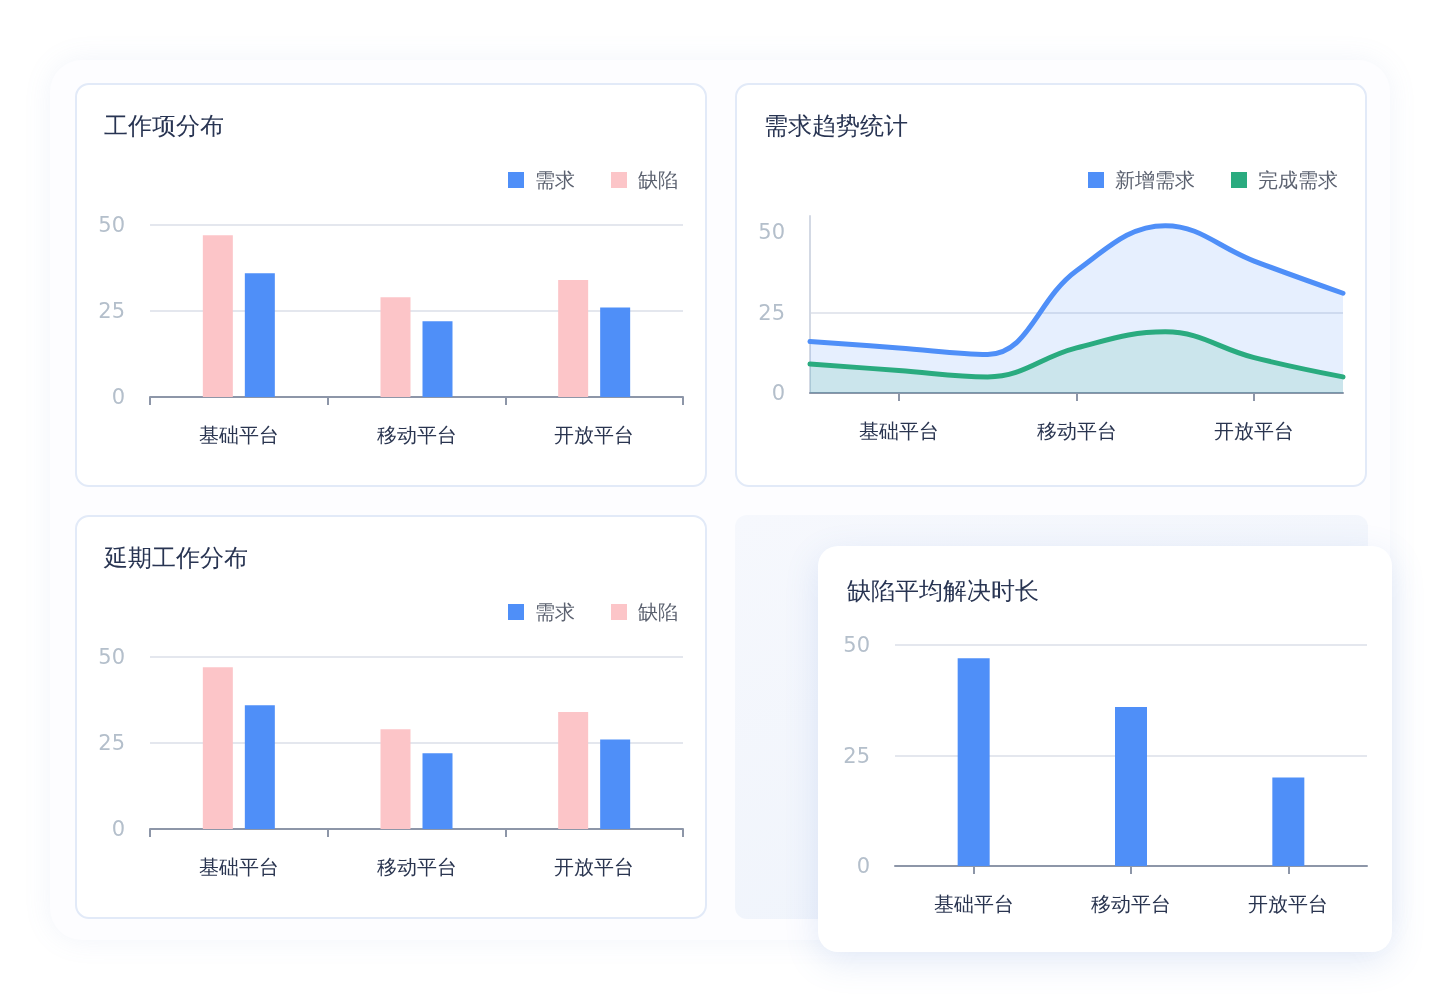 This screenshot has height=1000, width=1440. I want to click on chart-title: 缺陷平均解决时长, so click(943, 591).